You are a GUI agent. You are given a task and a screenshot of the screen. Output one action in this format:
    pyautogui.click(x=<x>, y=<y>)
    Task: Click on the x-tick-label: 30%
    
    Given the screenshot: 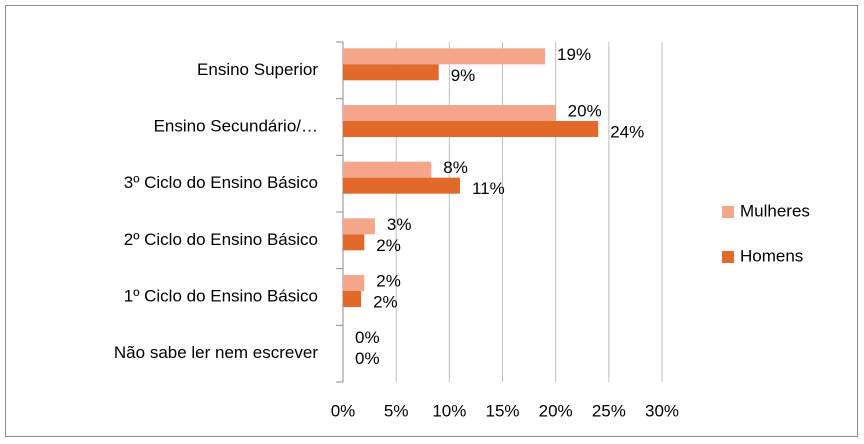 What is the action you would take?
    pyautogui.click(x=662, y=410)
    